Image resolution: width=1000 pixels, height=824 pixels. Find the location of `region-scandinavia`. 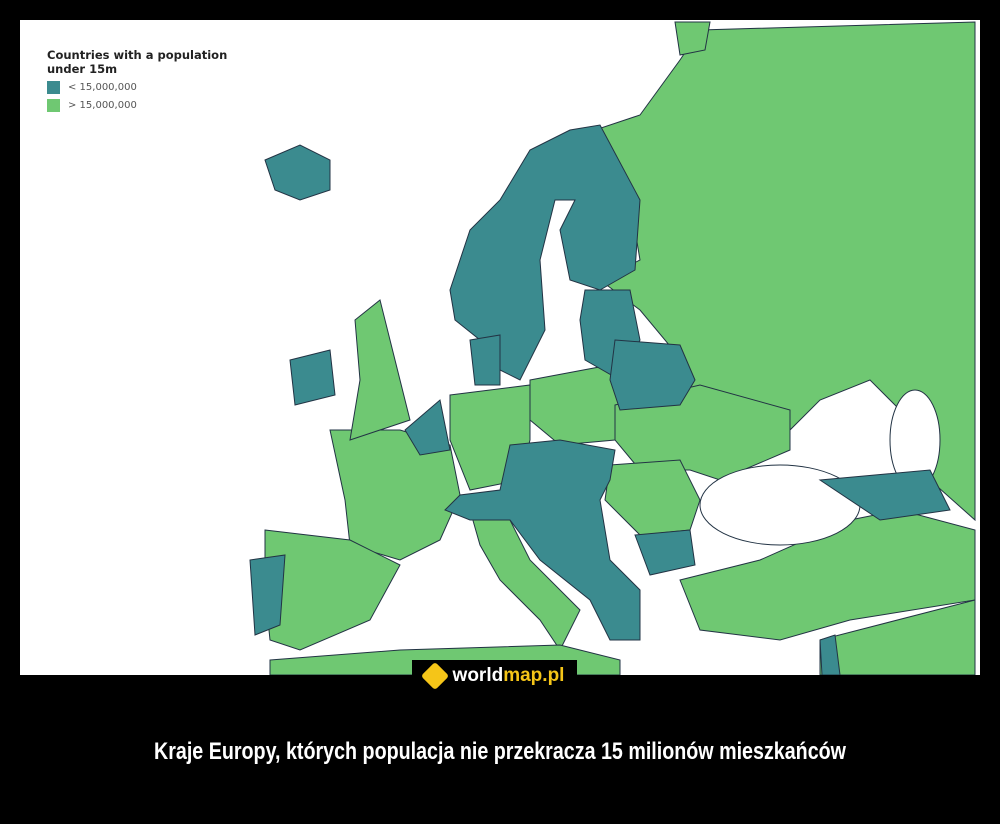

region-scandinavia is located at coordinates (545, 252).